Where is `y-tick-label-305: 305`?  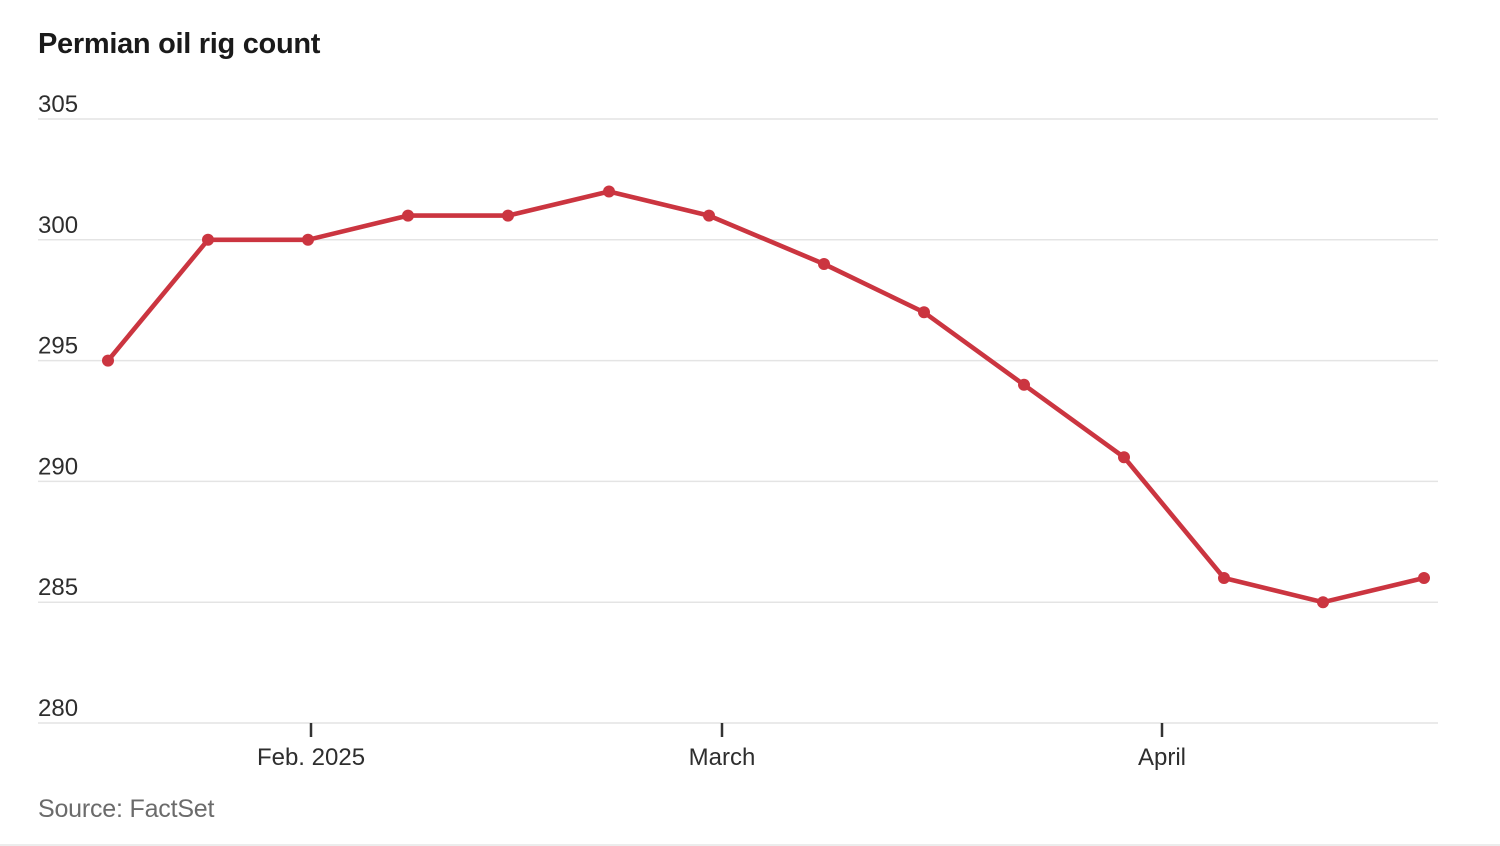 y-tick-label-305: 305 is located at coordinates (58, 104).